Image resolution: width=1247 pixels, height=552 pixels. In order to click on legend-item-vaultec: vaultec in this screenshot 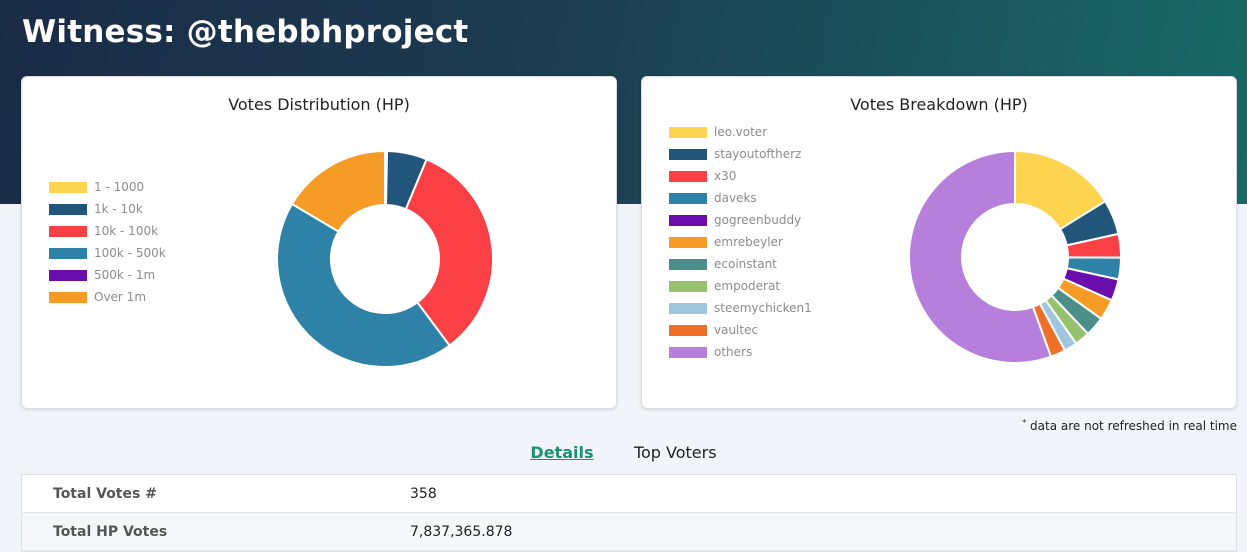, I will do `click(740, 330)`.